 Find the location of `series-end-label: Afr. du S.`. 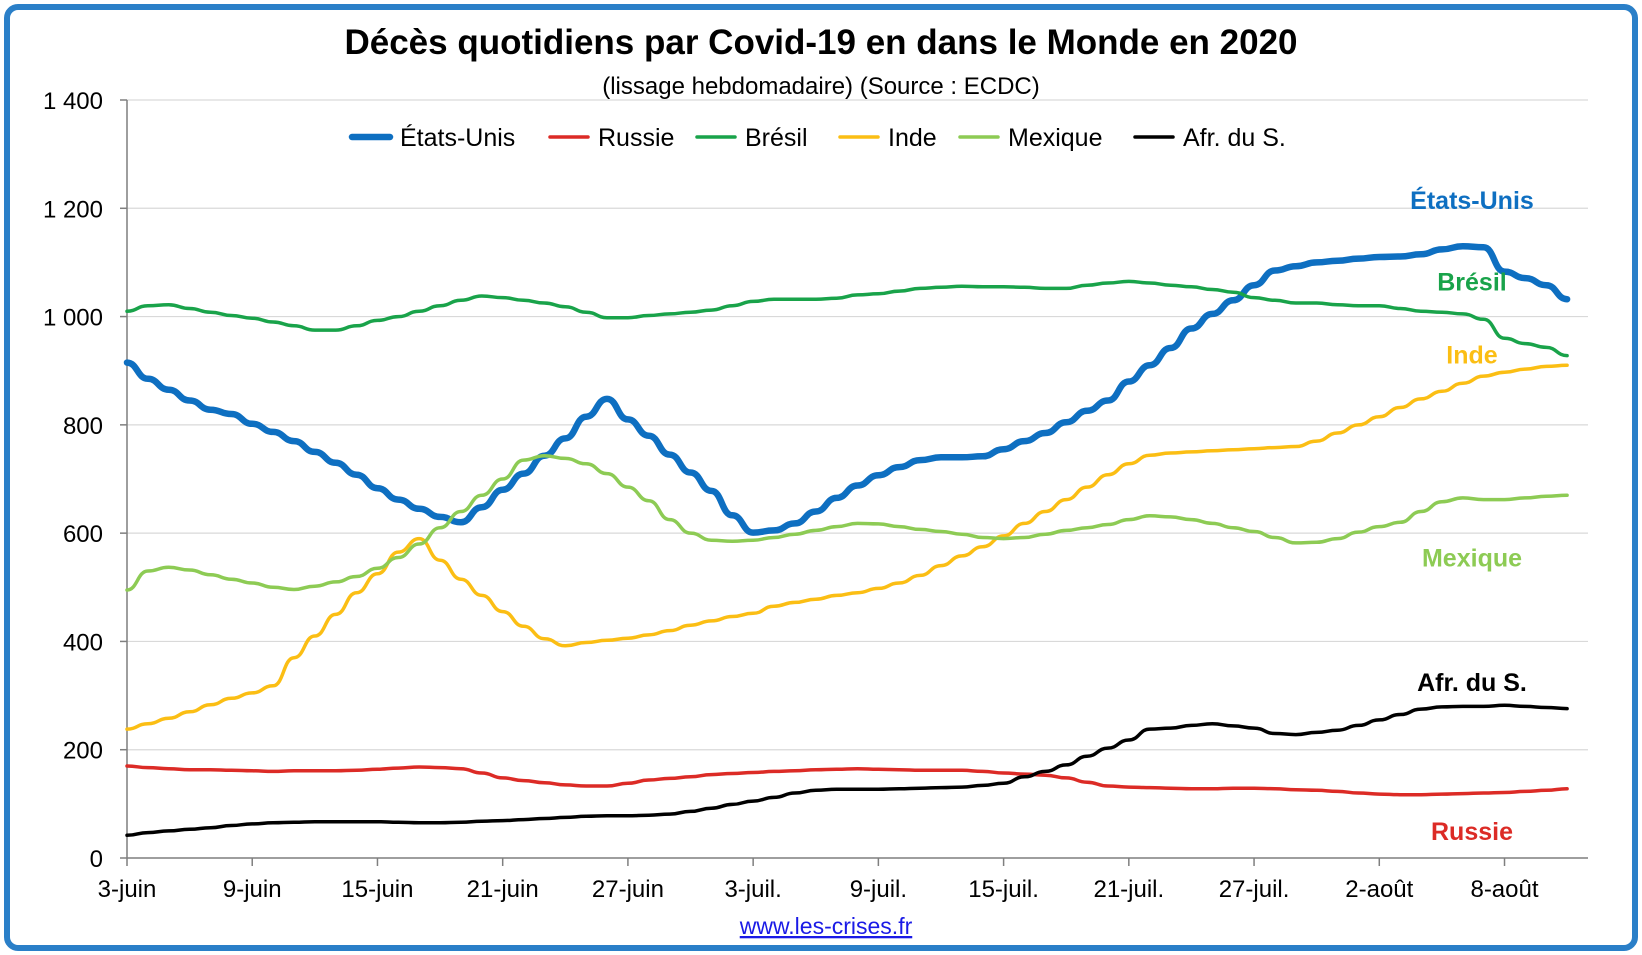

series-end-label: Afr. du S. is located at coordinates (1472, 683).